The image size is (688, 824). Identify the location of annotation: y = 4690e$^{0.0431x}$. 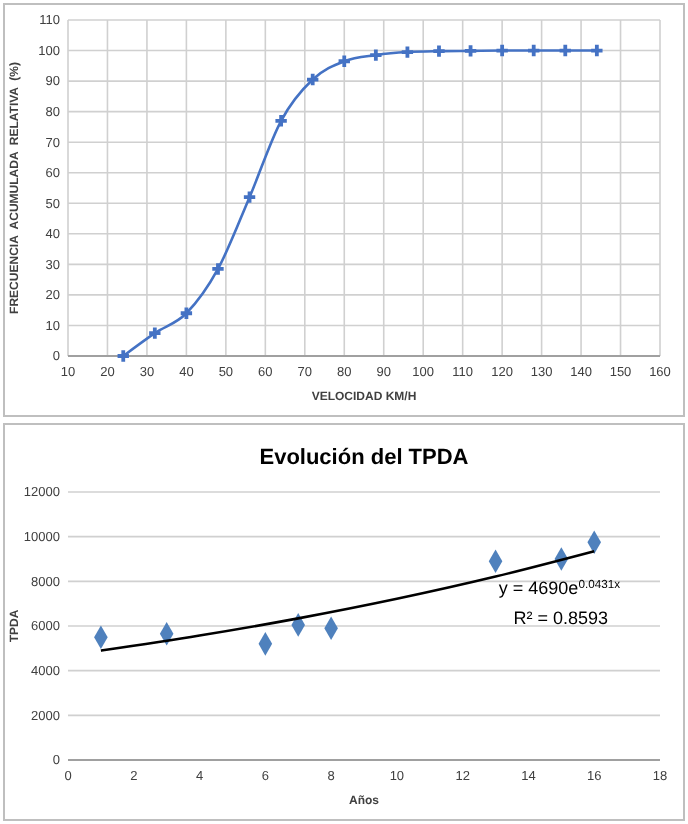
(559, 587).